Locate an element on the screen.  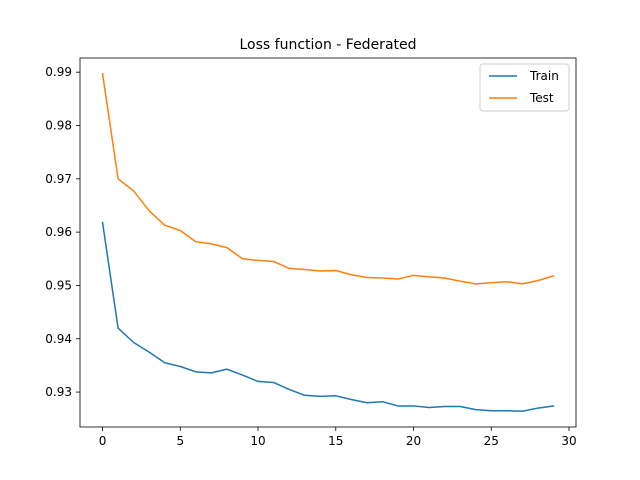
x-tick-label: 15 is located at coordinates (335, 441).